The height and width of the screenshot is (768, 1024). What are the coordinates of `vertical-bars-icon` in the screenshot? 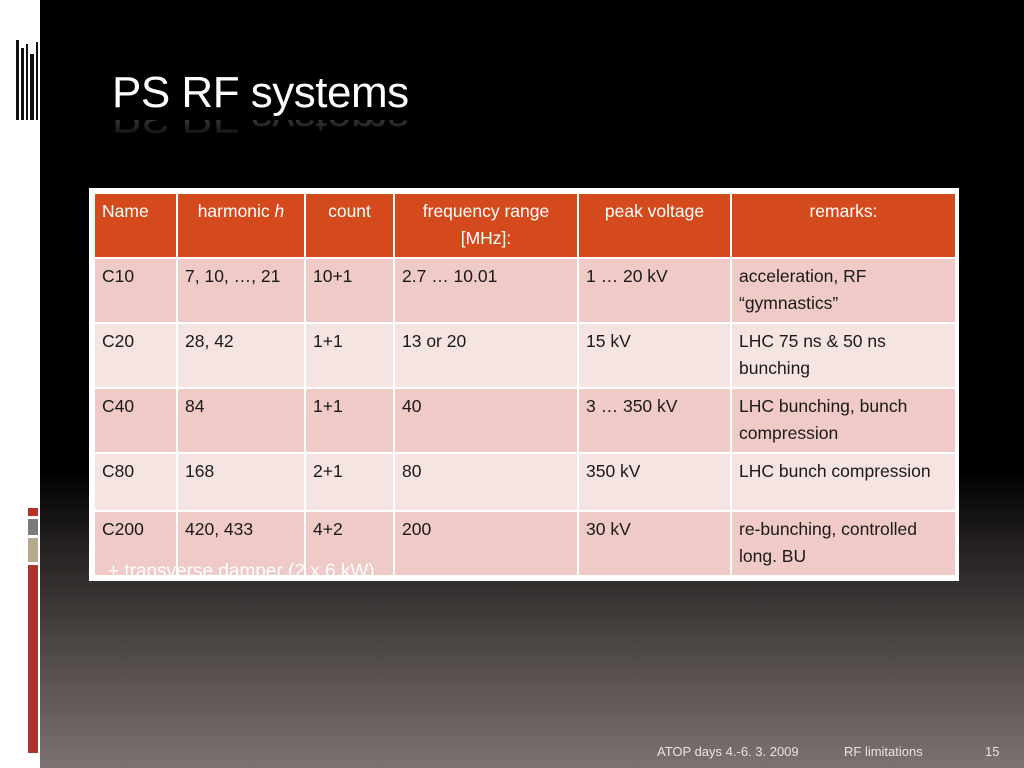 It's located at (27, 80).